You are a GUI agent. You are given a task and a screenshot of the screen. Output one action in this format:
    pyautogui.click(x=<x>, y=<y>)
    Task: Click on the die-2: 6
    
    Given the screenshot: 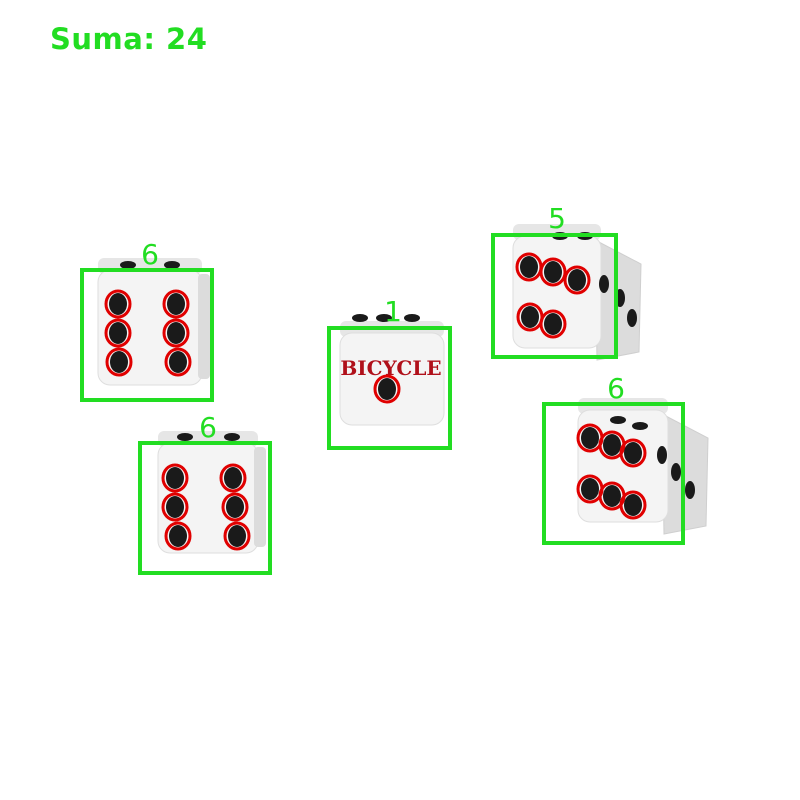 What is the action you would take?
    pyautogui.click(x=205, y=493)
    